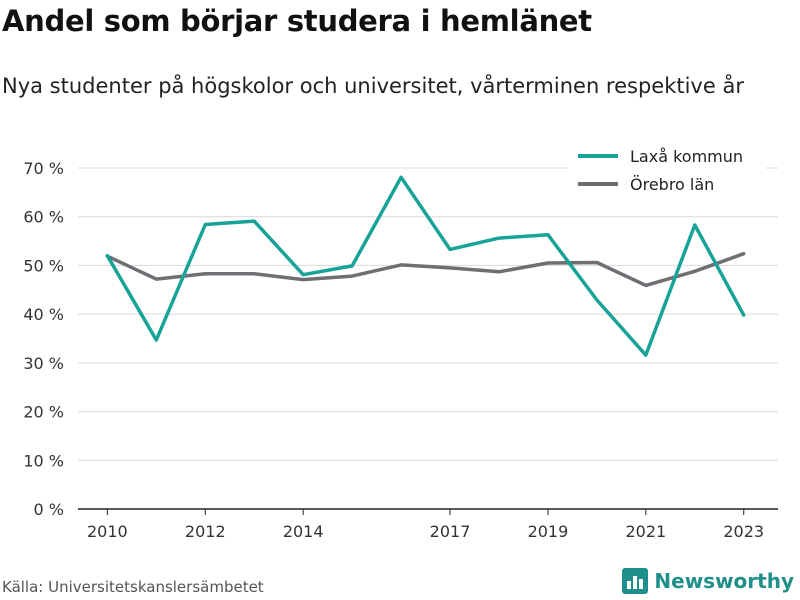 The height and width of the screenshot is (600, 800). I want to click on y-tick-label: 40 %, so click(43, 314).